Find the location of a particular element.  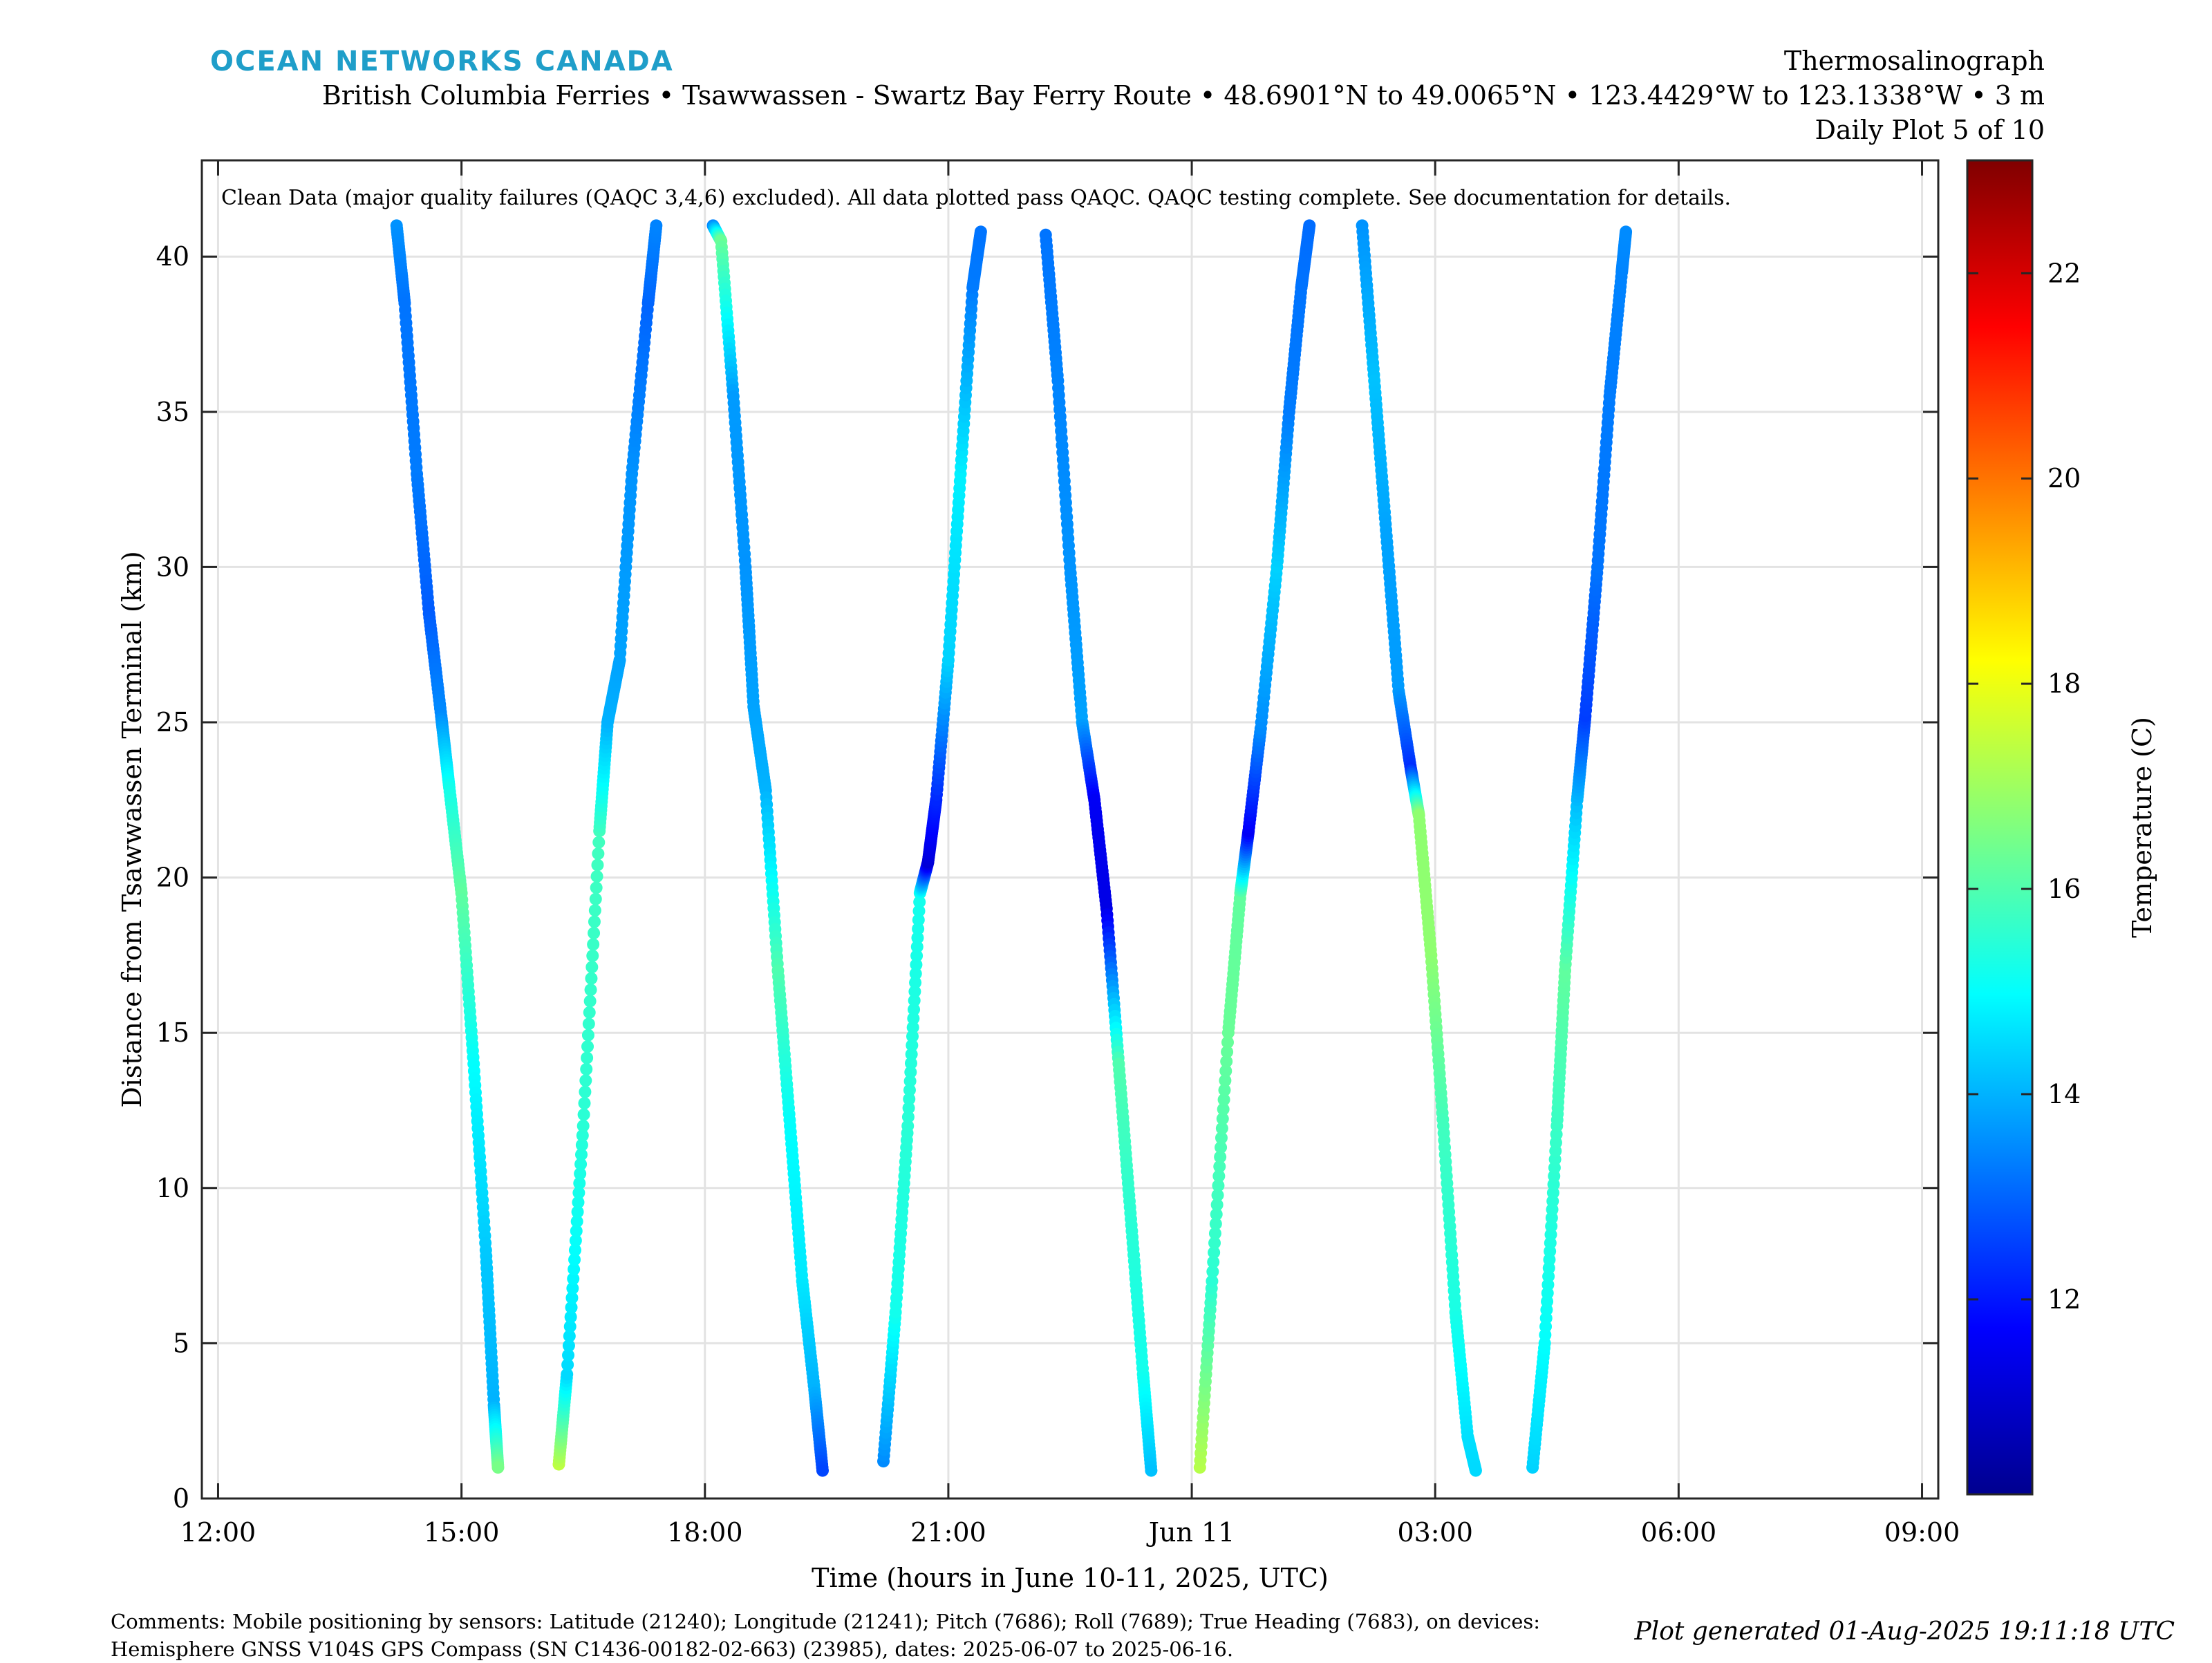

y-tick-label: 5 is located at coordinates (181, 1343).